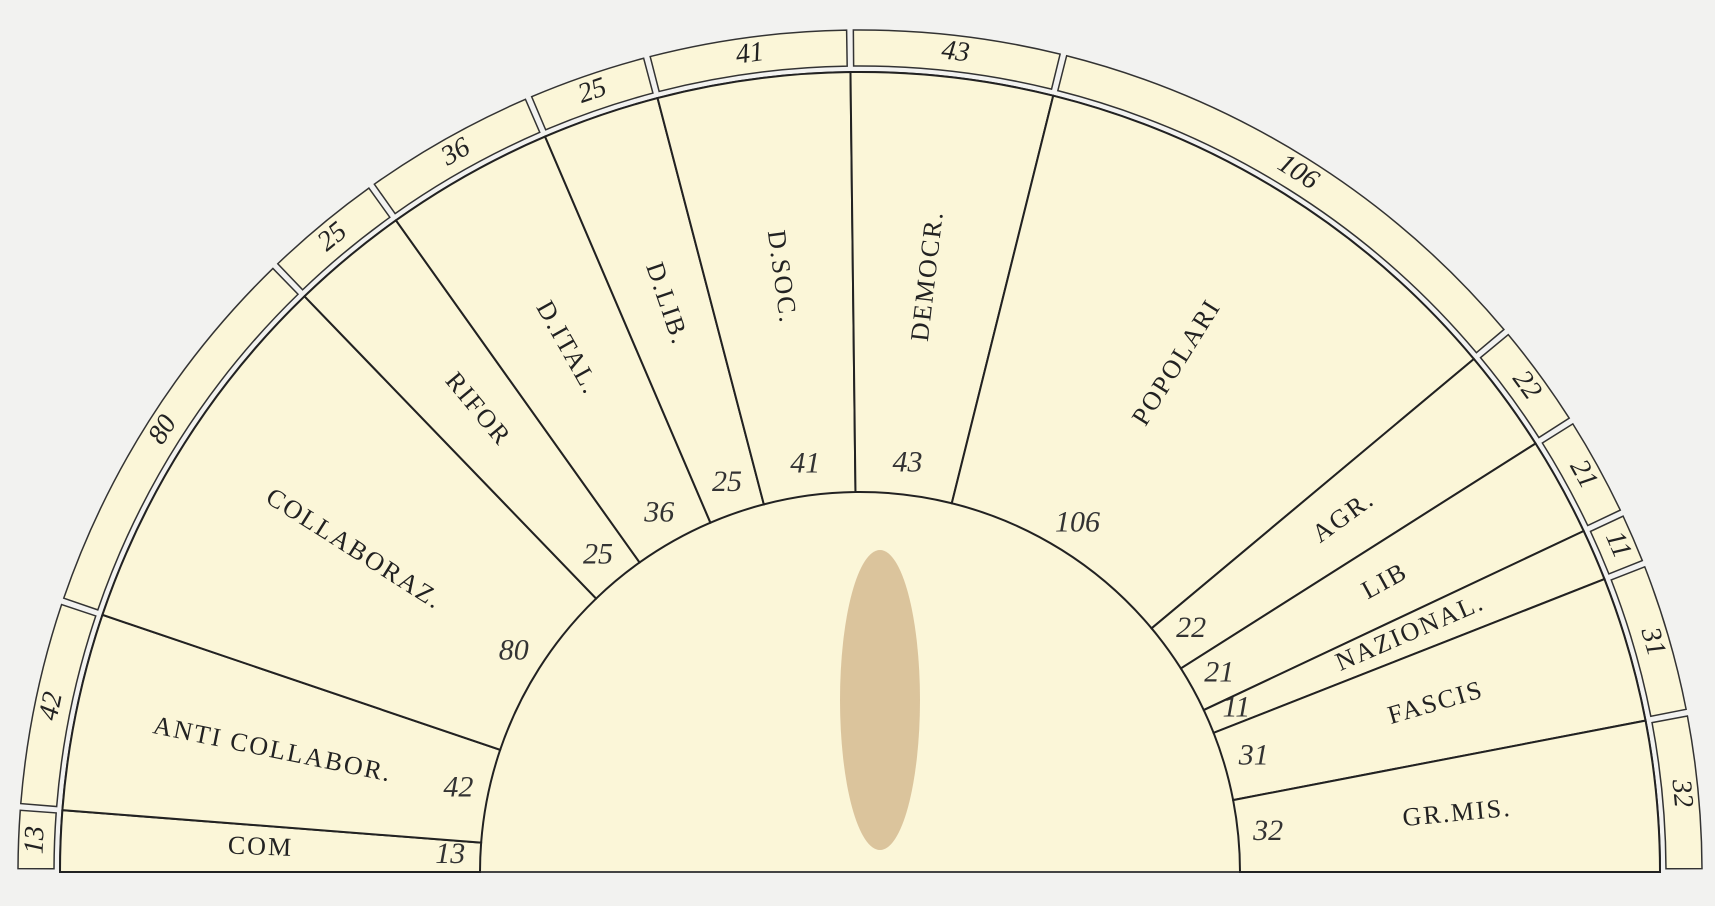  I want to click on seat-count-inner: 32, so click(1267, 830).